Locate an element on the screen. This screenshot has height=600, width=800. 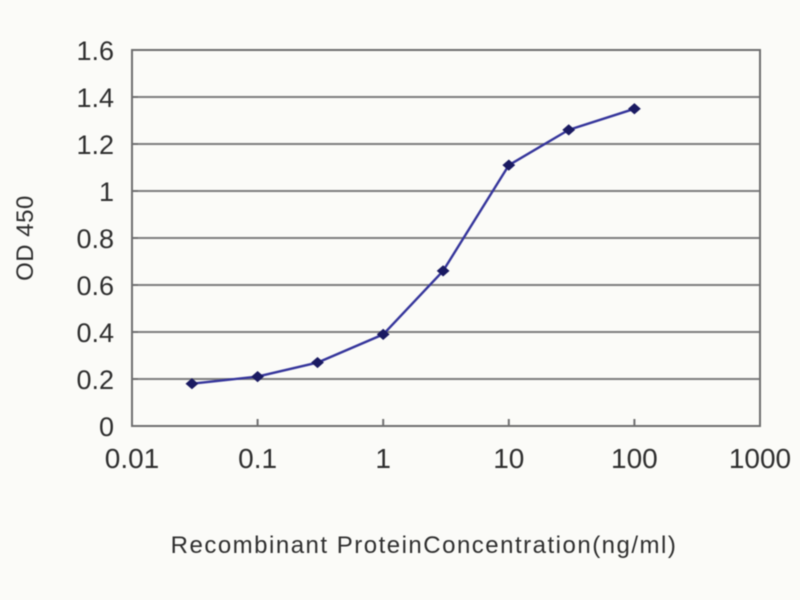
y-axis-tick-label: 1.4 is located at coordinates (95, 98).